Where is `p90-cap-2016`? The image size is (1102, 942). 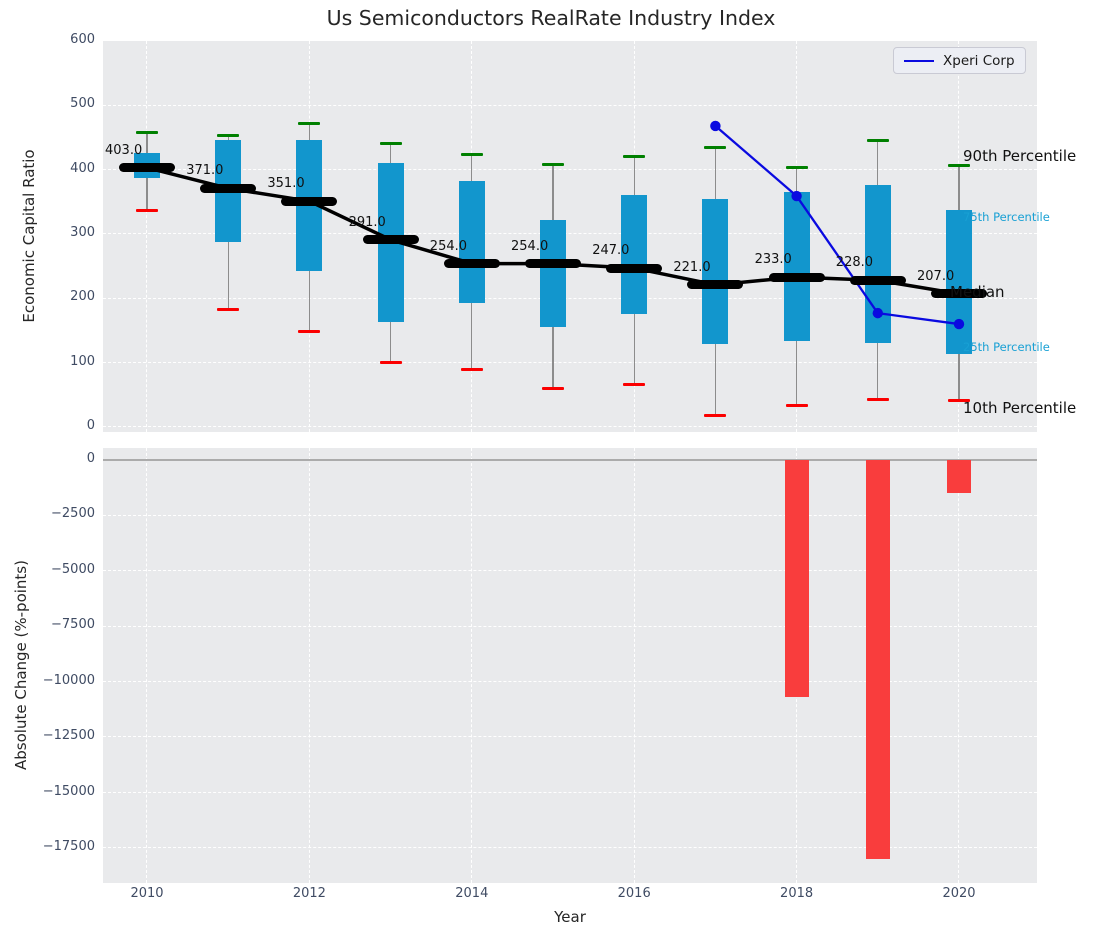 p90-cap-2016 is located at coordinates (634, 157).